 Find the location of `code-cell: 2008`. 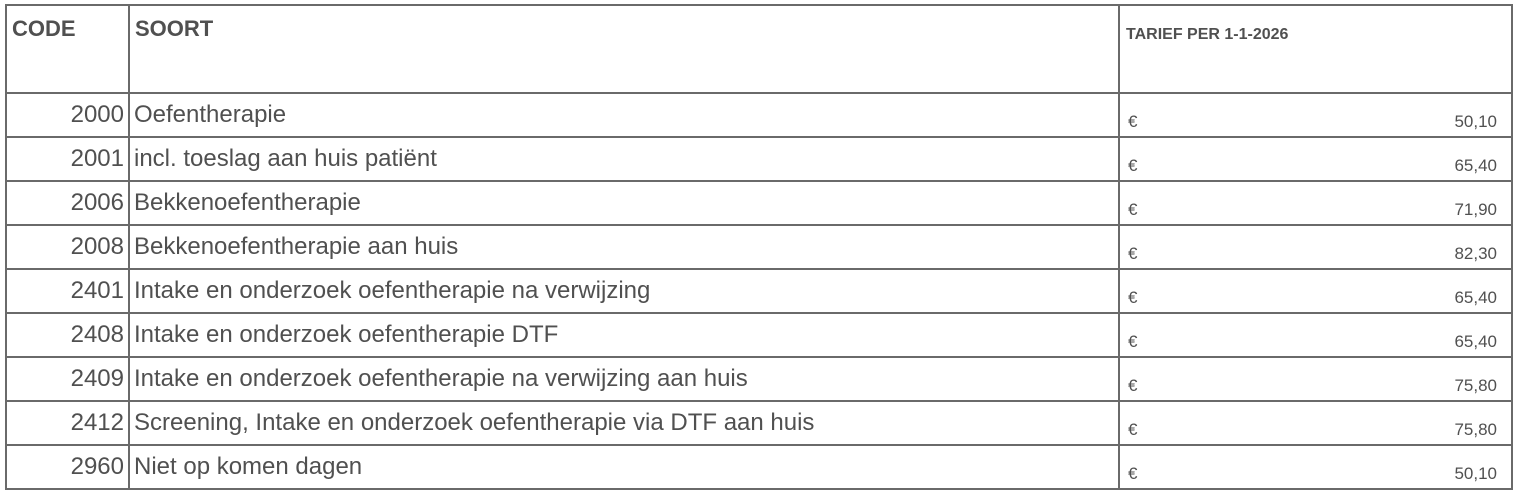

code-cell: 2008 is located at coordinates (67, 247).